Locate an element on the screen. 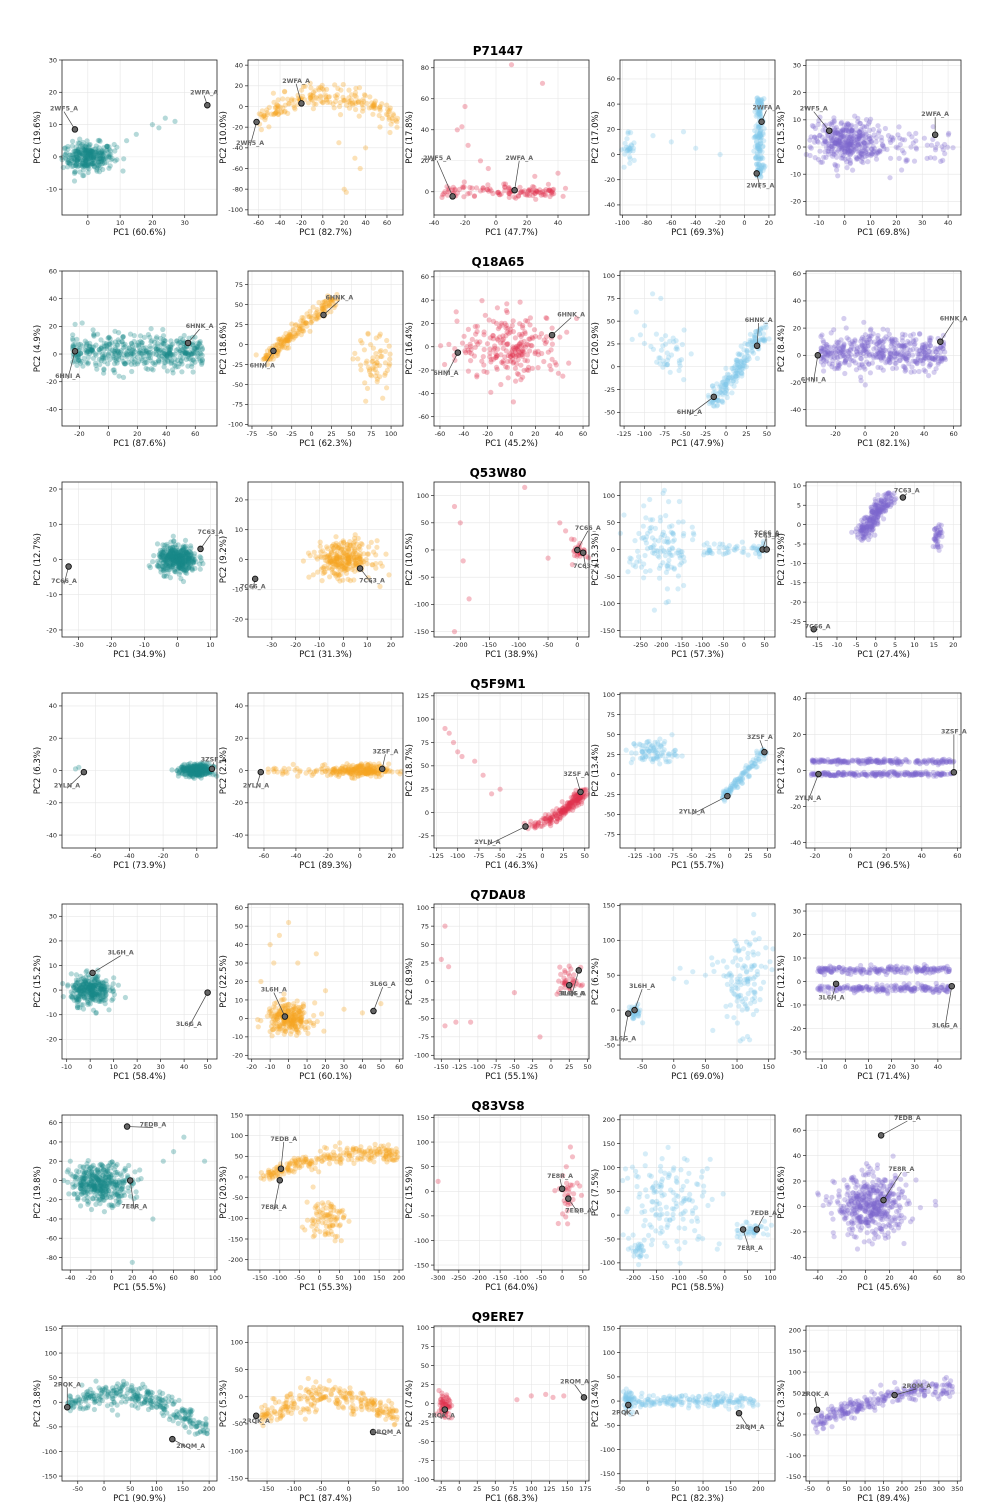 This screenshot has height=1511, width=997. point-label: 6HNK_A is located at coordinates (954, 318).